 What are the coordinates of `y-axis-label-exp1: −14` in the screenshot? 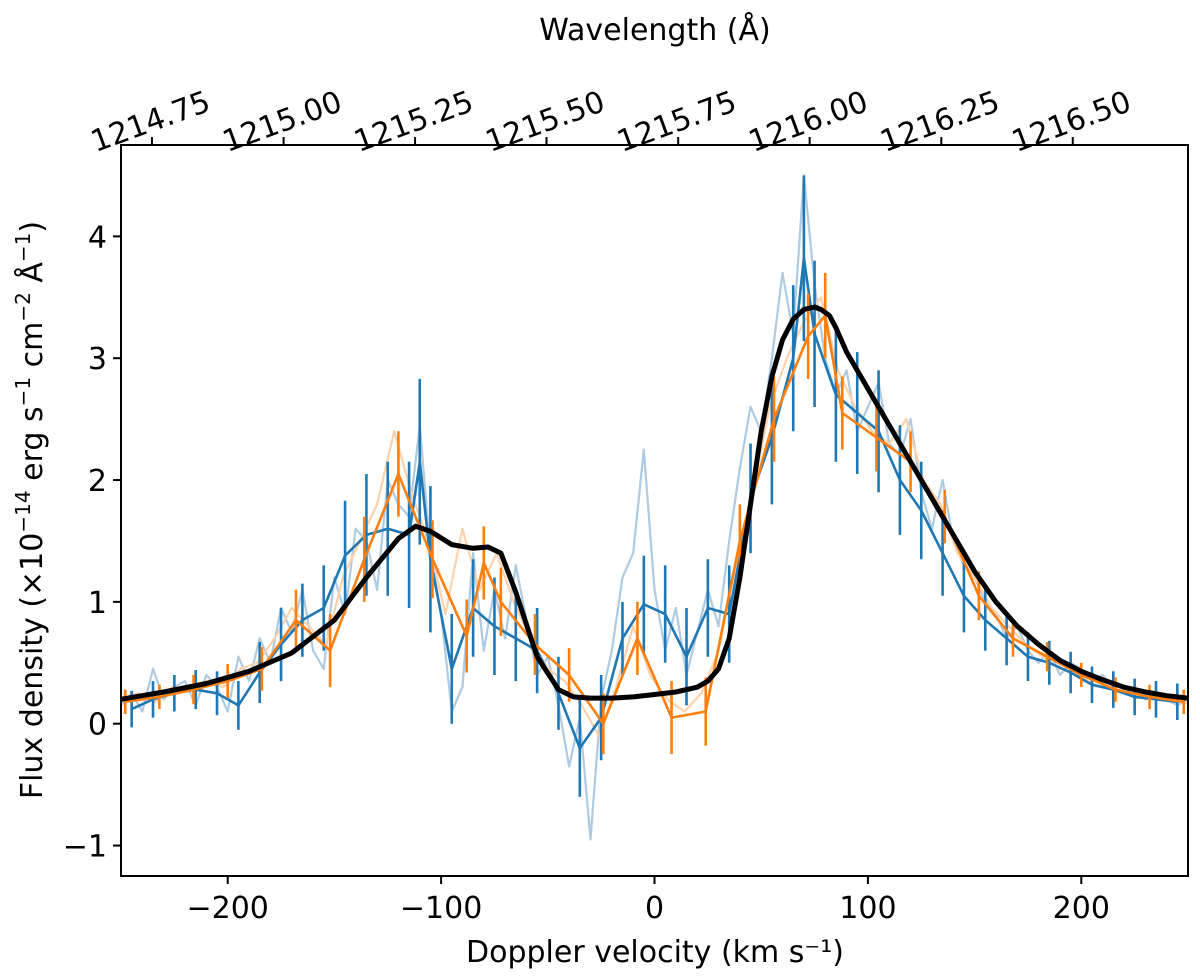 It's located at (23, 511).